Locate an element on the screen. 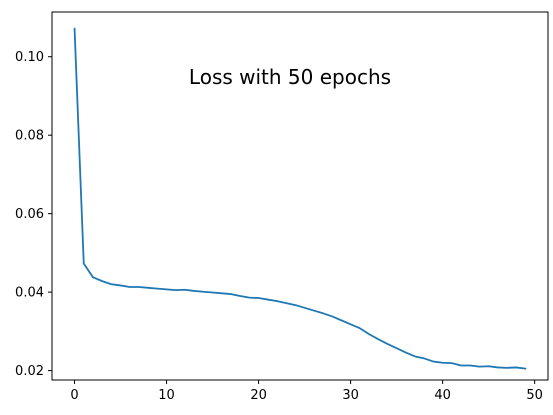 The height and width of the screenshot is (415, 553). y-tick-label: 0.06 is located at coordinates (29, 214).